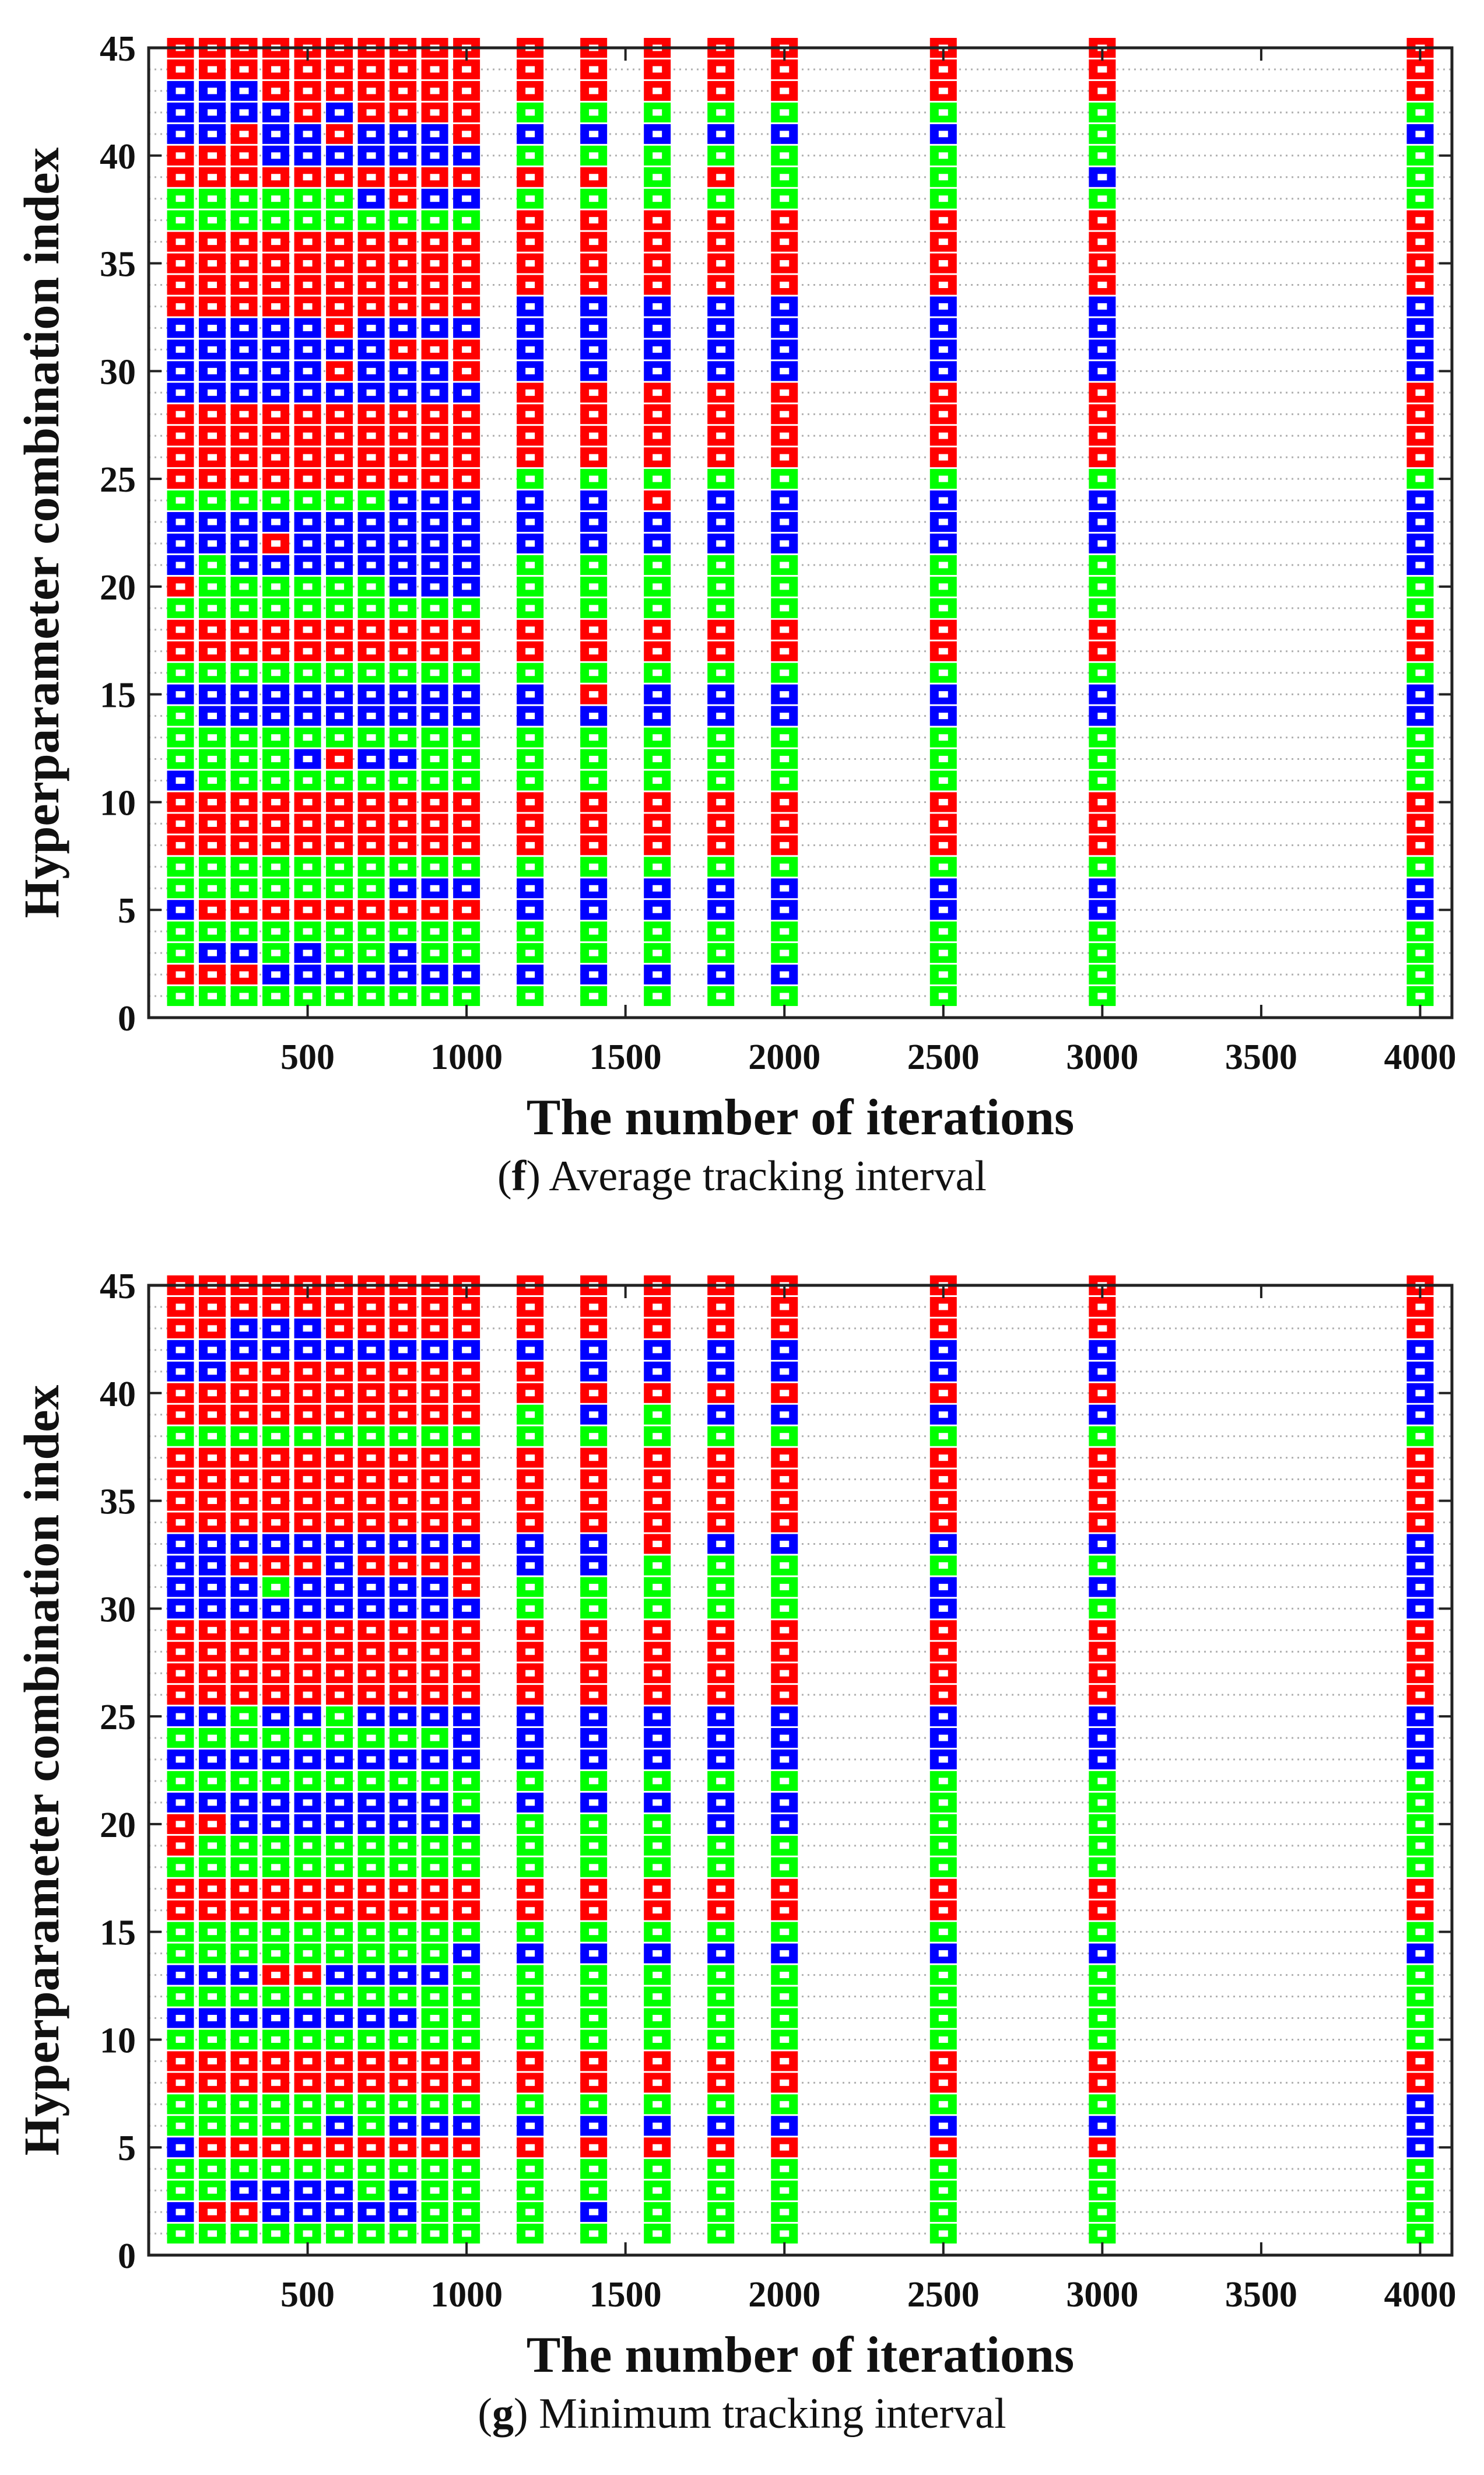 The height and width of the screenshot is (2475, 1484). What do you see at coordinates (118, 372) in the screenshot?
I see `y-tick-label: 30` at bounding box center [118, 372].